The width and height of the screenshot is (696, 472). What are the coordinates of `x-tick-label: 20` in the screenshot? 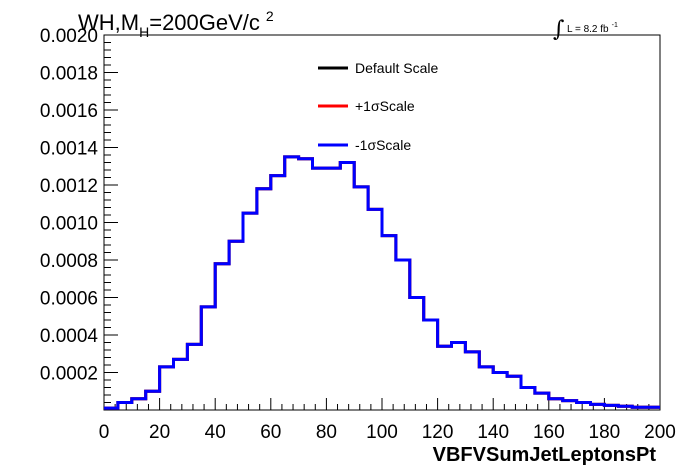 It's located at (159, 432).